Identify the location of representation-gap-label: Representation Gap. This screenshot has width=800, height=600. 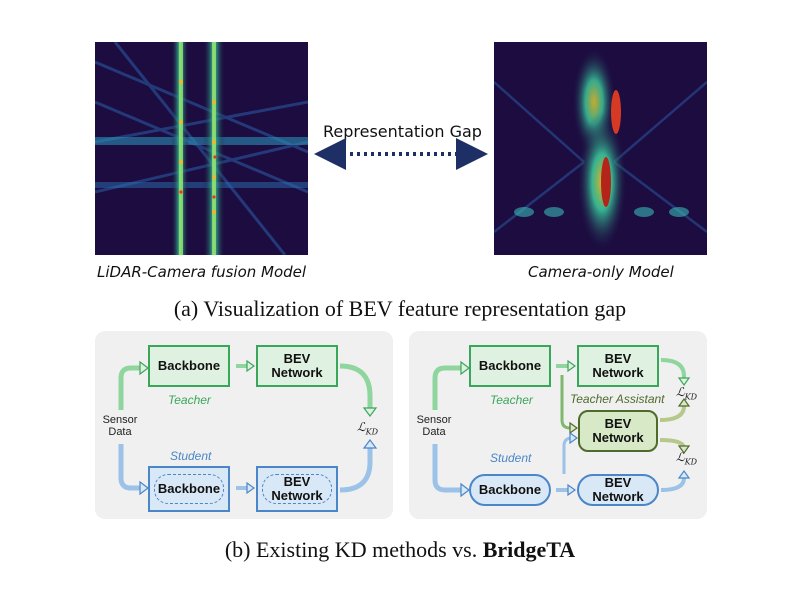
(402, 131).